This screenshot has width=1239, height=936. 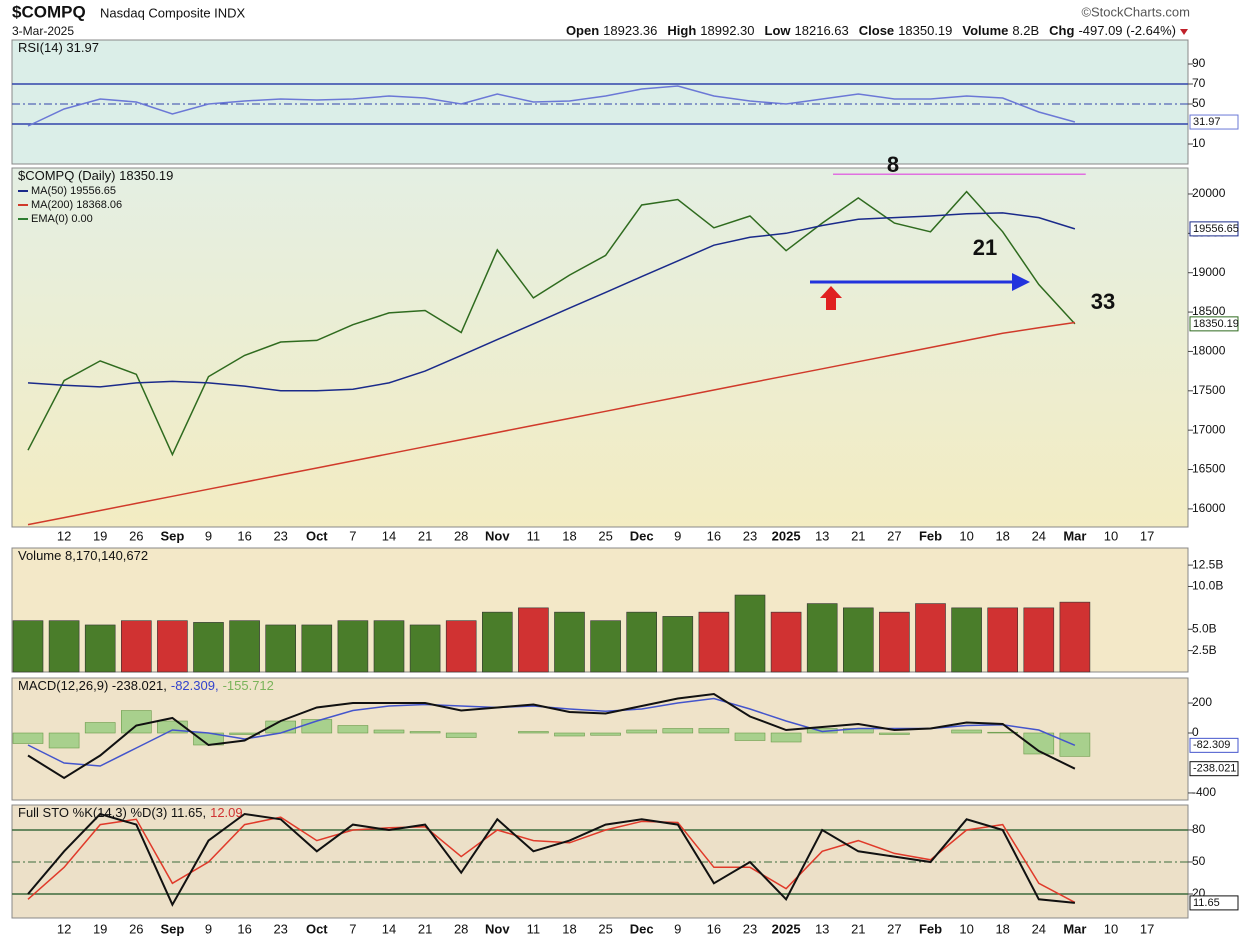 I want to click on y-tick-label: 16500, so click(x=1209, y=469).